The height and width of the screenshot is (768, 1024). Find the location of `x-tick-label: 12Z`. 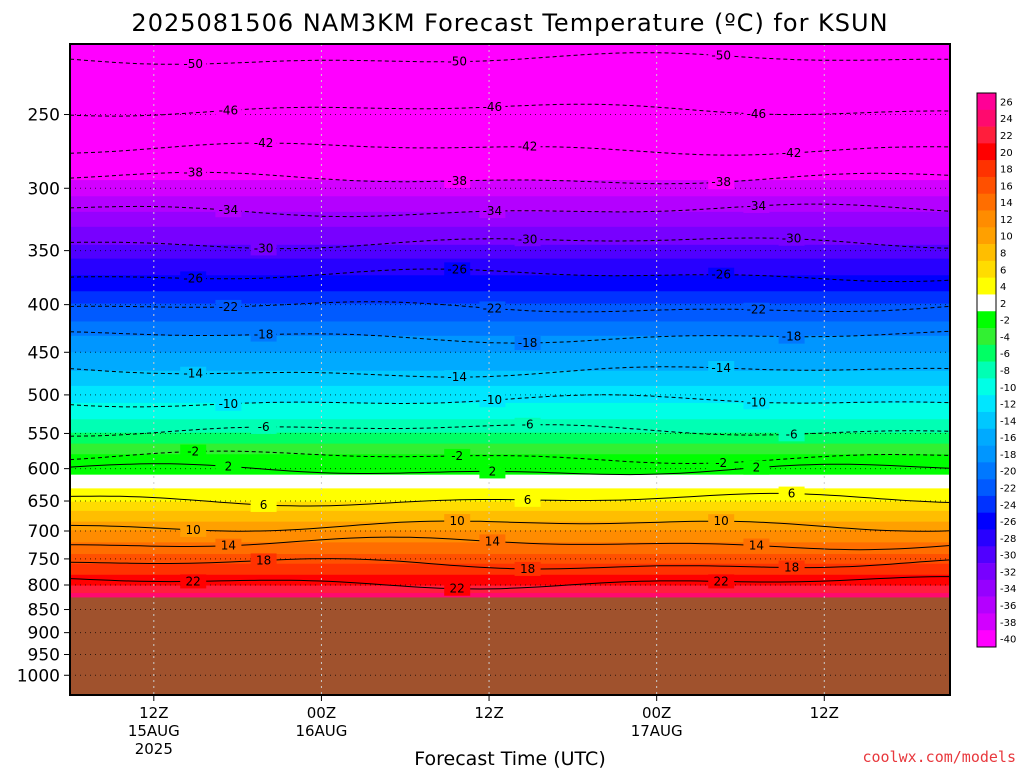

x-tick-label: 12Z is located at coordinates (153, 713).